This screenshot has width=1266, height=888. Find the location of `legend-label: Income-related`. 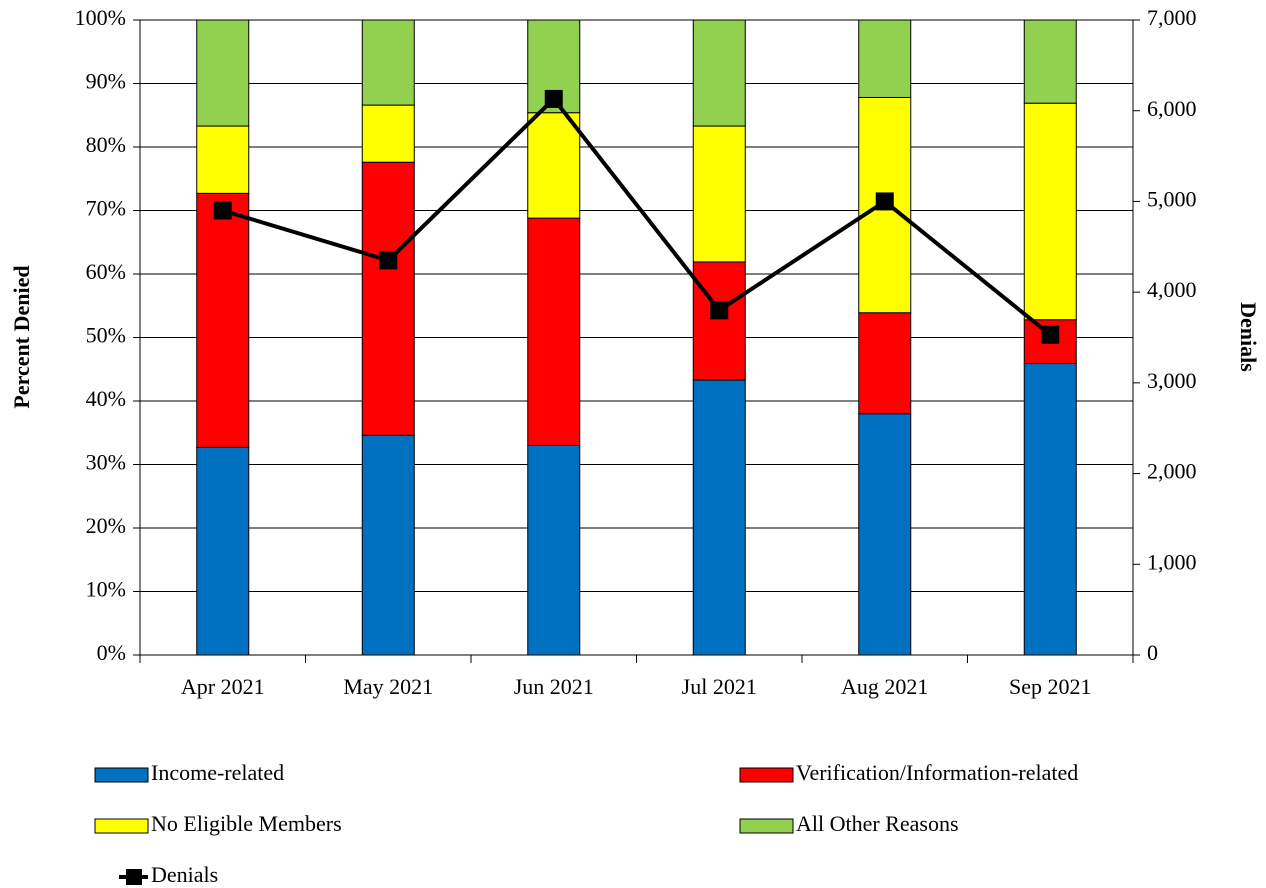

legend-label: Income-related is located at coordinates (217, 772).